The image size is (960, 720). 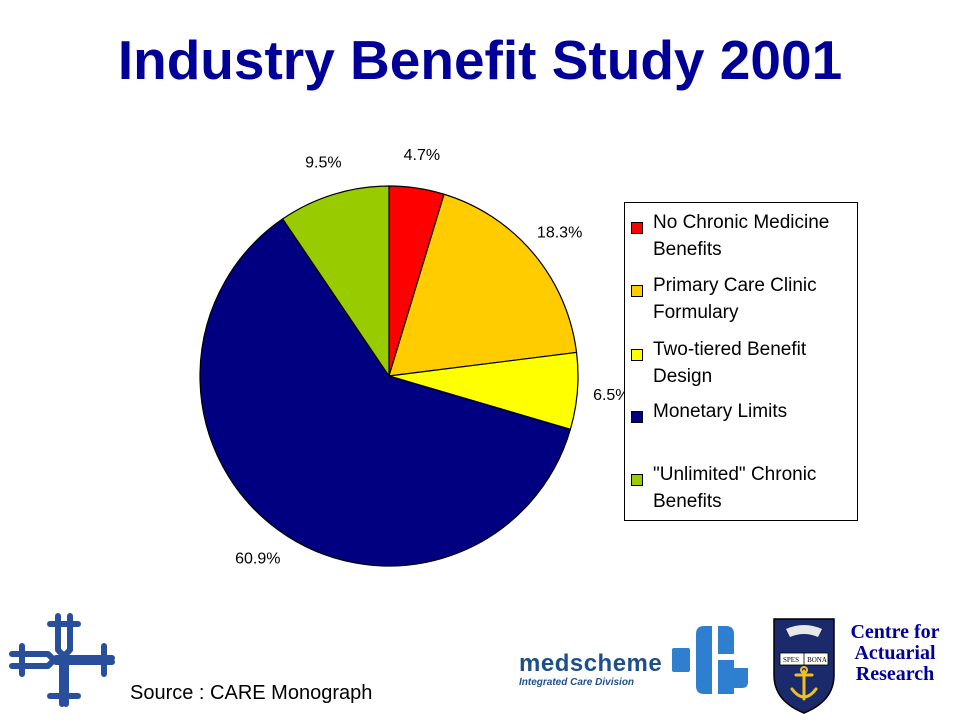 What do you see at coordinates (817, 660) in the screenshot?
I see `crest-motto-right: BONA` at bounding box center [817, 660].